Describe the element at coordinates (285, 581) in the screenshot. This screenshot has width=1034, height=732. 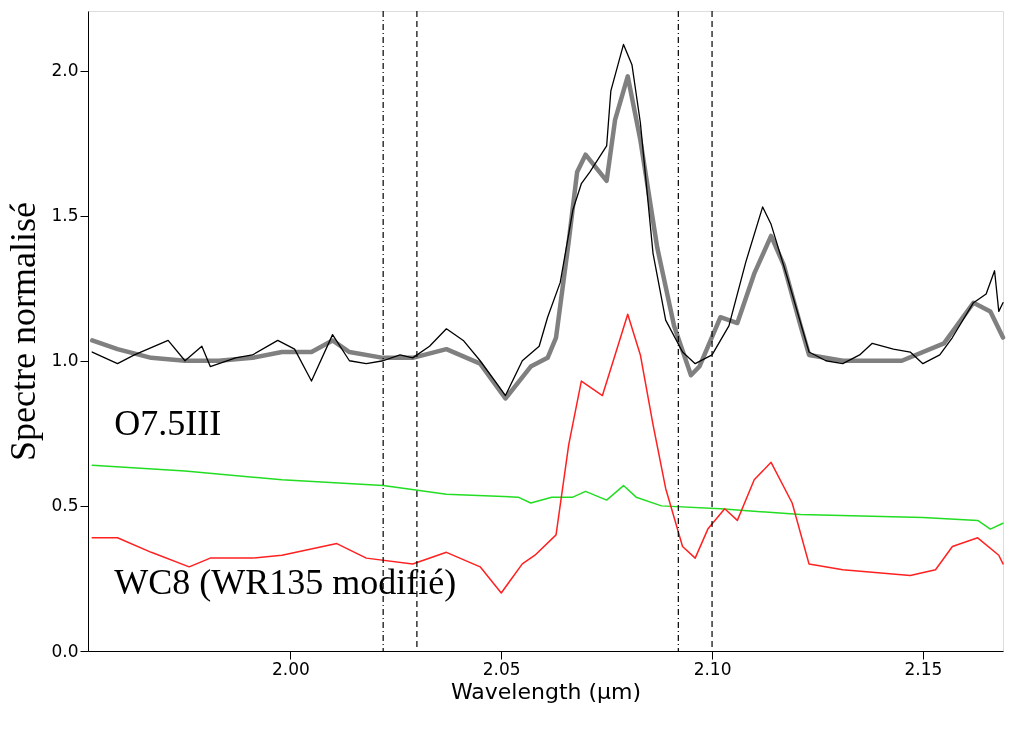
I see `series-label: WC8 (WR135 modifié)` at that location.